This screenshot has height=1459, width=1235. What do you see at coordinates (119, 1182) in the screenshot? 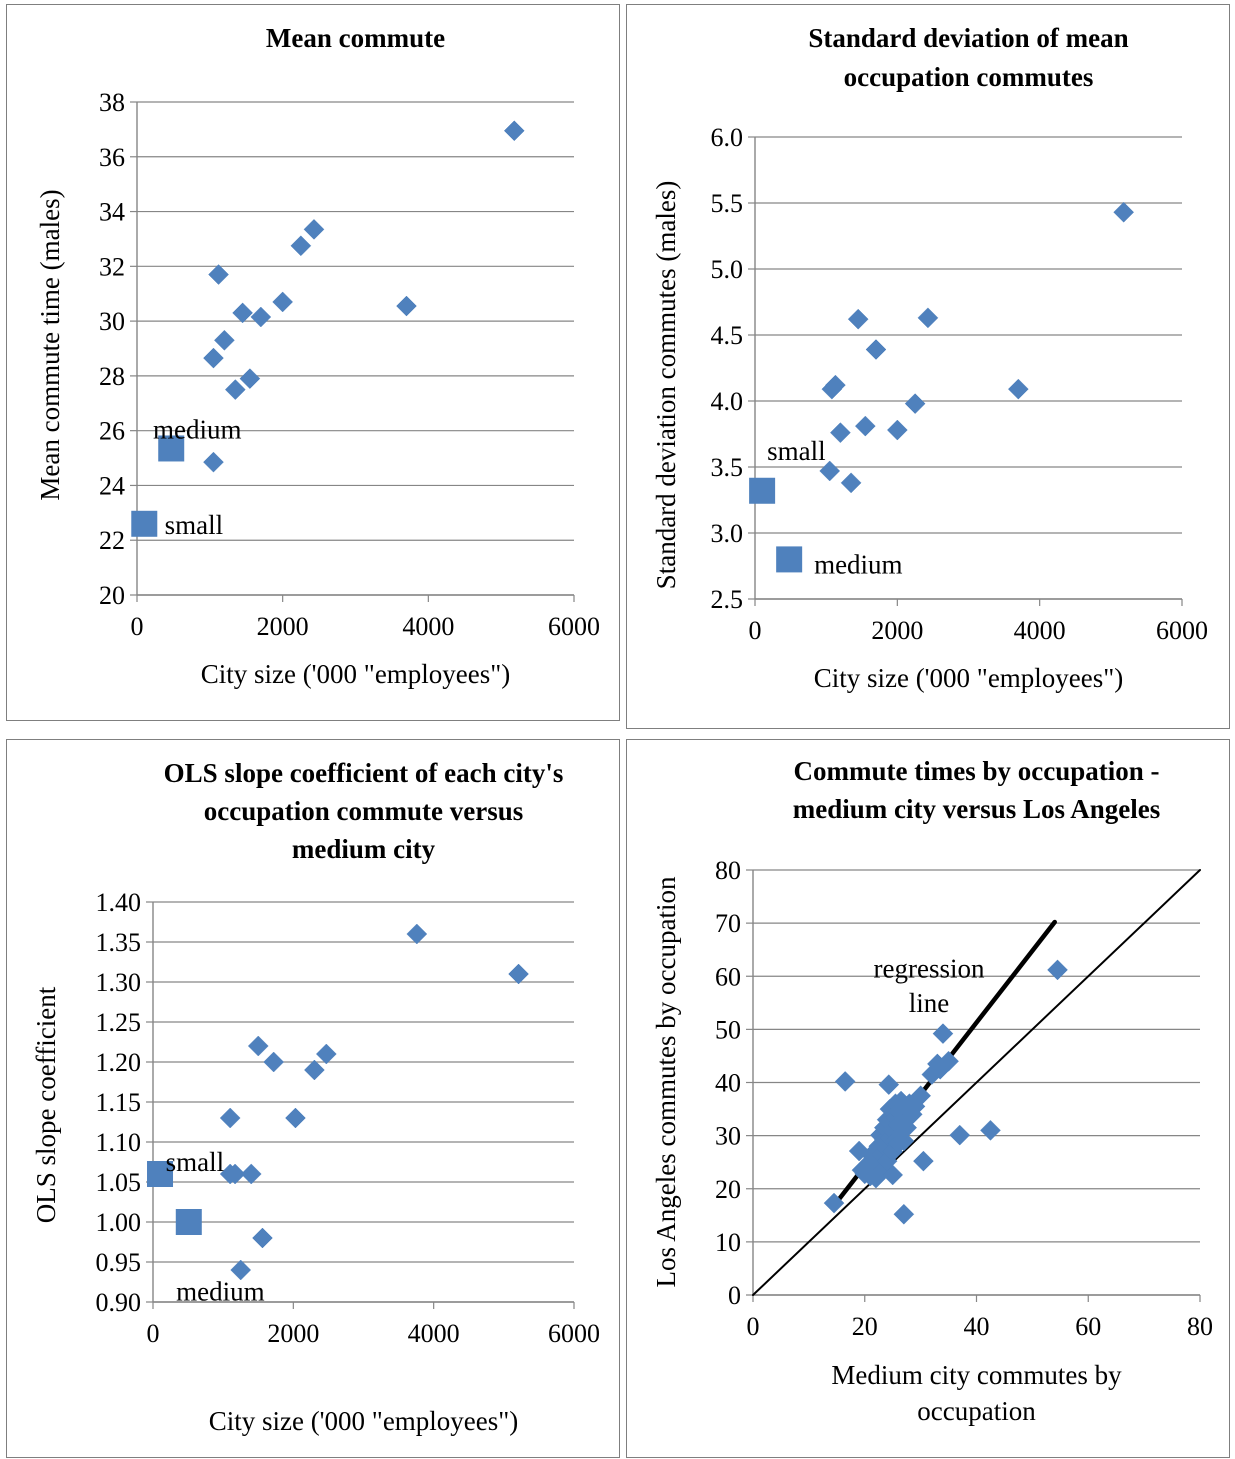
I see `y-tick-label: 1.05` at bounding box center [119, 1182].